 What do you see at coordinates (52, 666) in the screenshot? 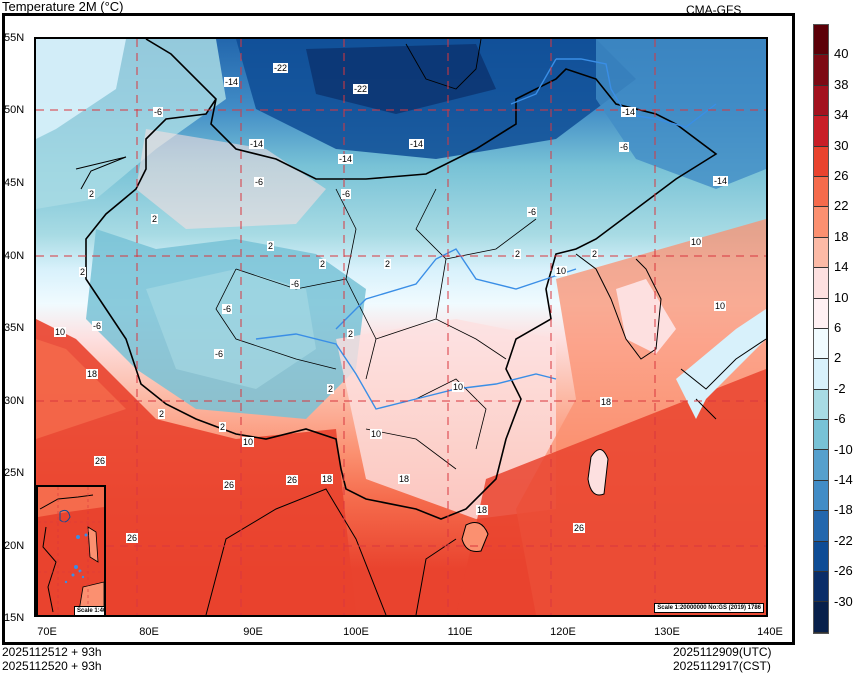
I see `init-time-cst: 2025112520 + 93h` at bounding box center [52, 666].